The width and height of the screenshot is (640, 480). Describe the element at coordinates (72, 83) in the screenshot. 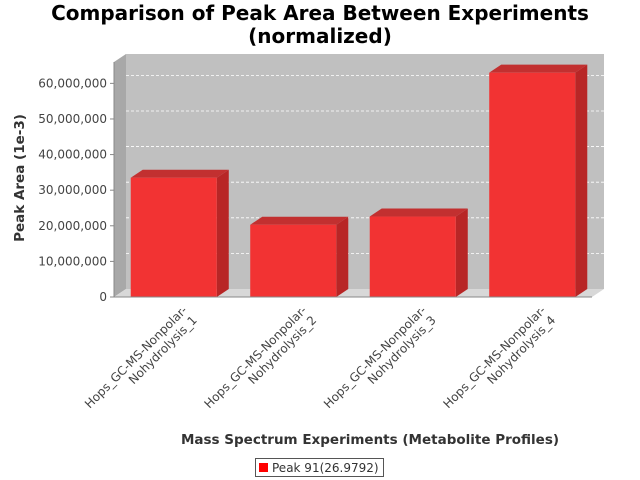

I see `y-tick-label: 60,000,000` at that location.